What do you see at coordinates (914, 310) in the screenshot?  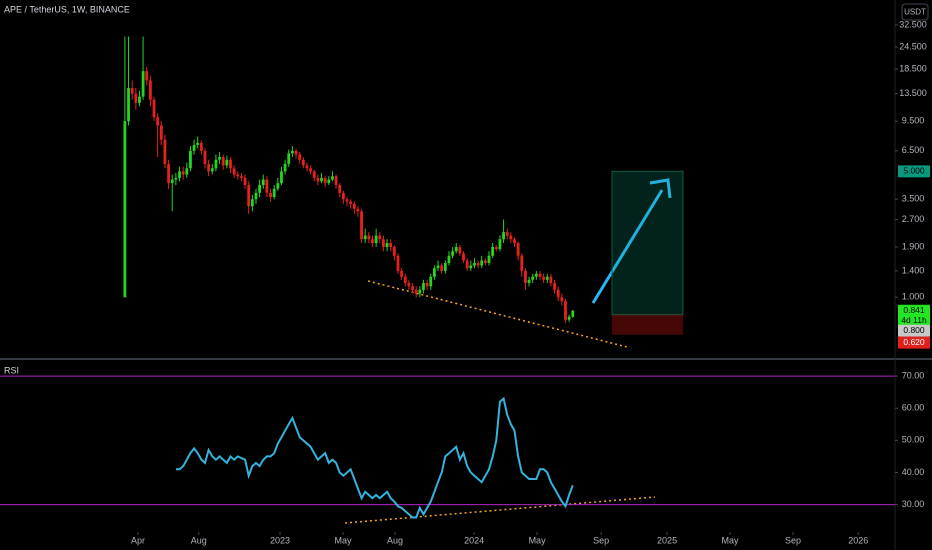 I see `price-badge-label: 0.841` at bounding box center [914, 310].